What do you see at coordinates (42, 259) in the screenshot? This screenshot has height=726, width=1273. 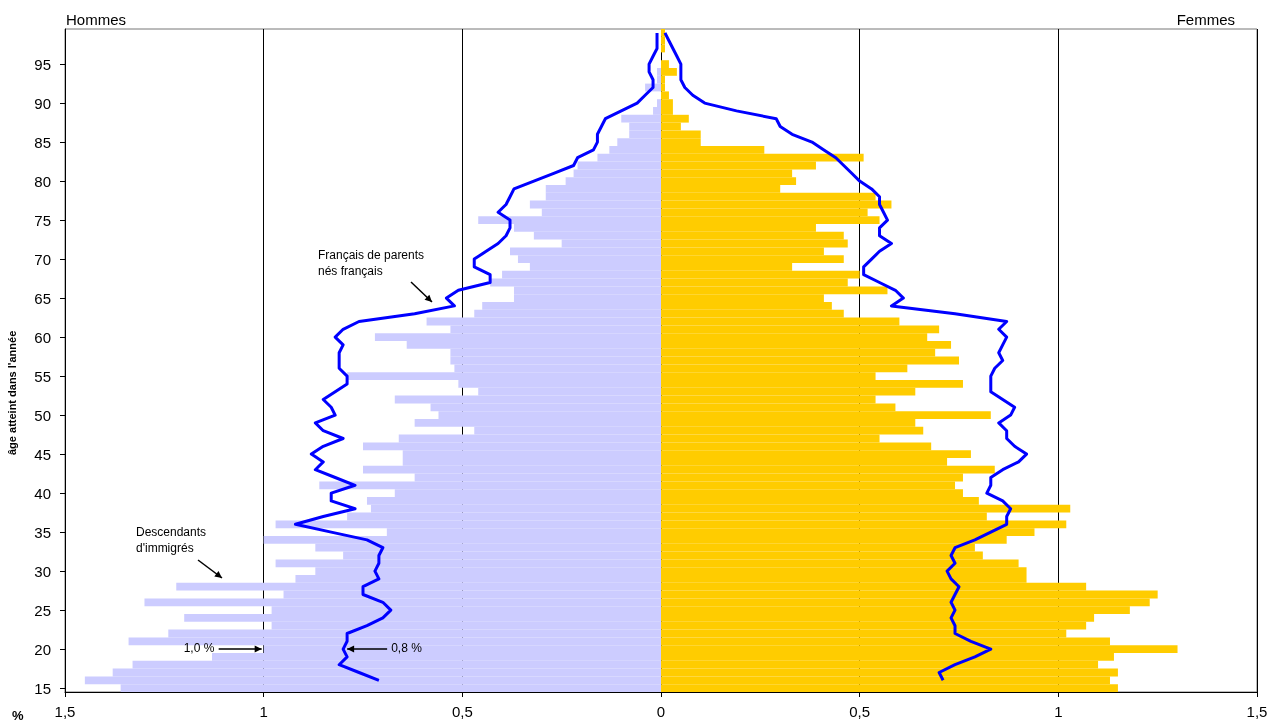 I see `y-tick-label: 70` at bounding box center [42, 259].